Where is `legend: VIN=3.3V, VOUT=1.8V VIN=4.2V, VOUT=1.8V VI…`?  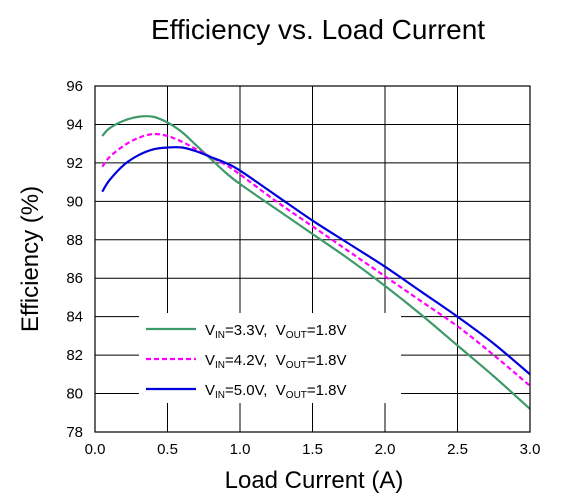 legend: VIN=3.3V, VOUT=1.8V VIN=4.2V, VOUT=1.8V VI… is located at coordinates (270, 358).